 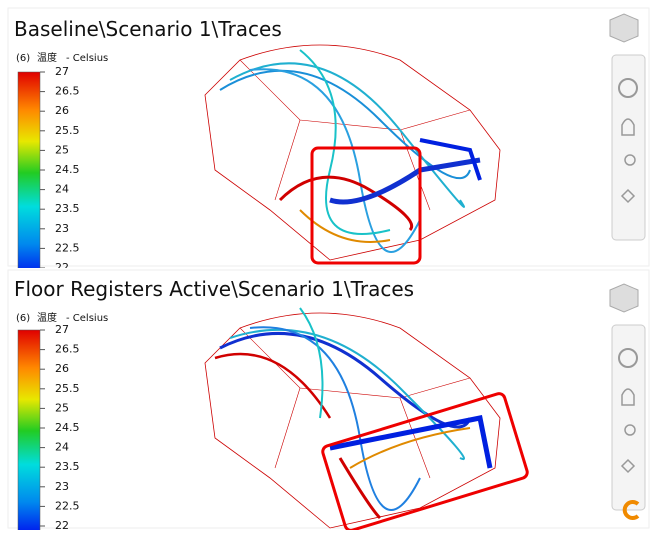 What do you see at coordinates (67, 545) in the screenshot?
I see `legend-tick-label: 21.5` at bounding box center [67, 545].